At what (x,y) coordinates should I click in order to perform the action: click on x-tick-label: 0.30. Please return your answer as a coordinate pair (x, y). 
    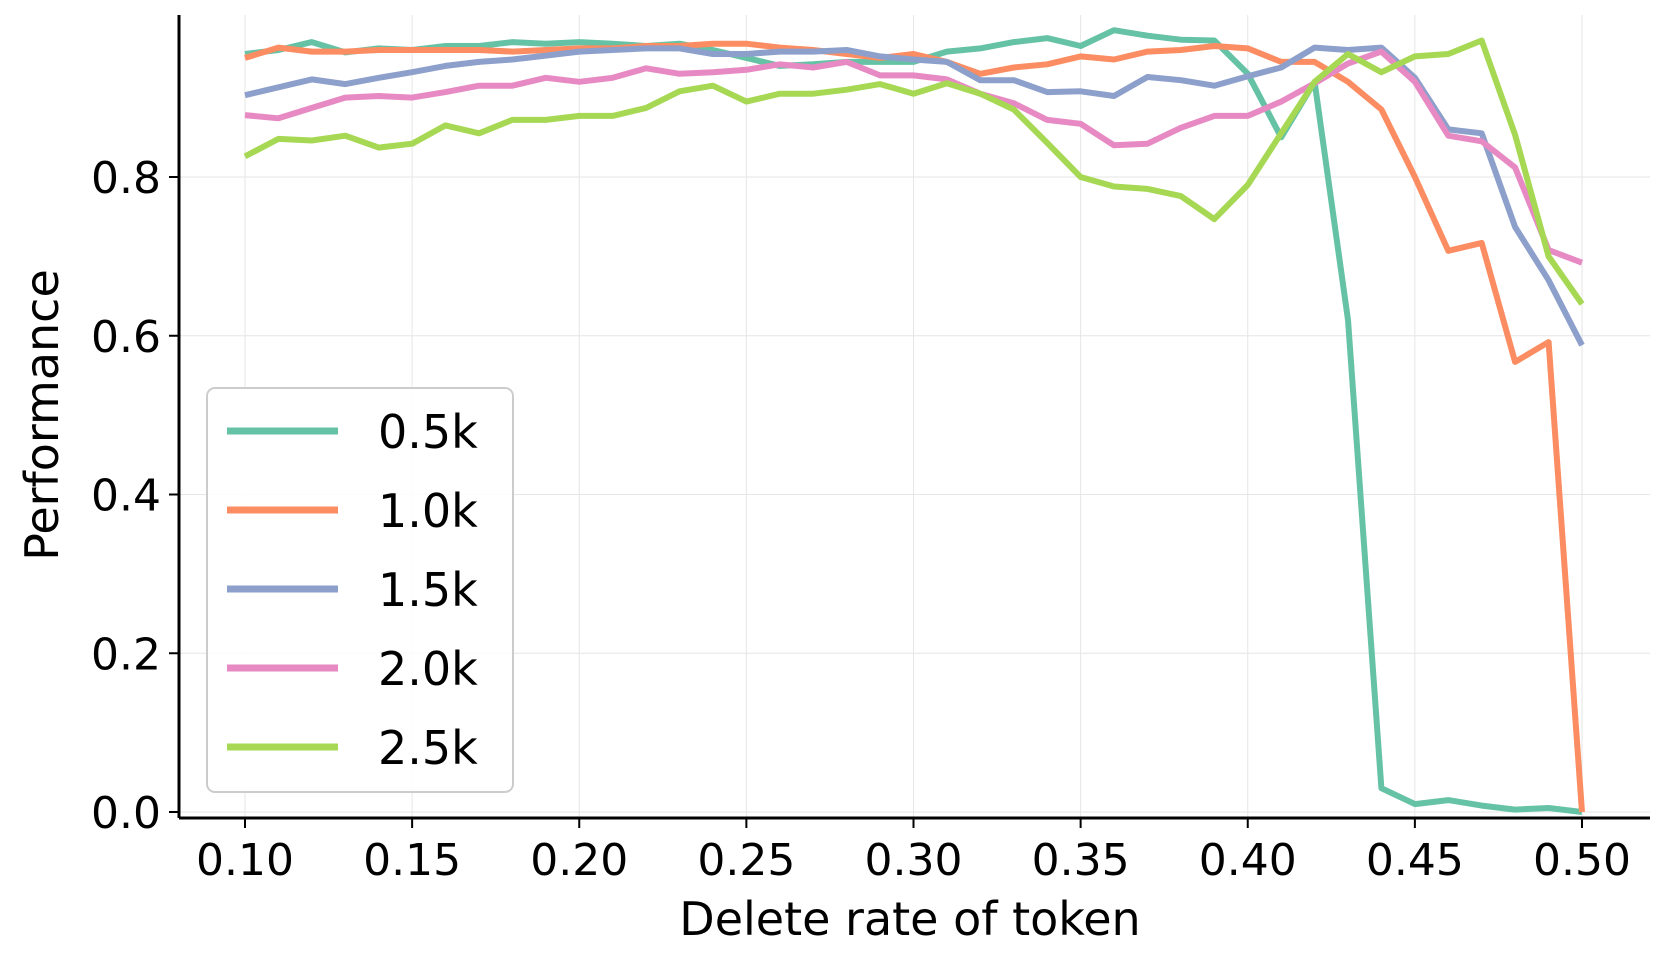
    Looking at the image, I should click on (914, 860).